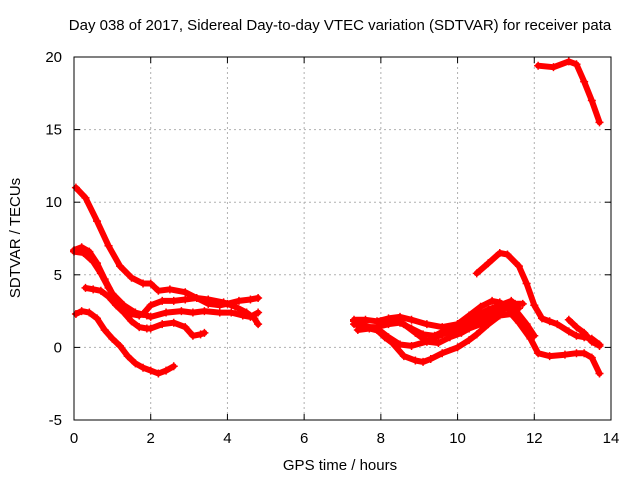 The height and width of the screenshot is (480, 640). Describe the element at coordinates (534, 438) in the screenshot. I see `x-tick-label: 12` at that location.